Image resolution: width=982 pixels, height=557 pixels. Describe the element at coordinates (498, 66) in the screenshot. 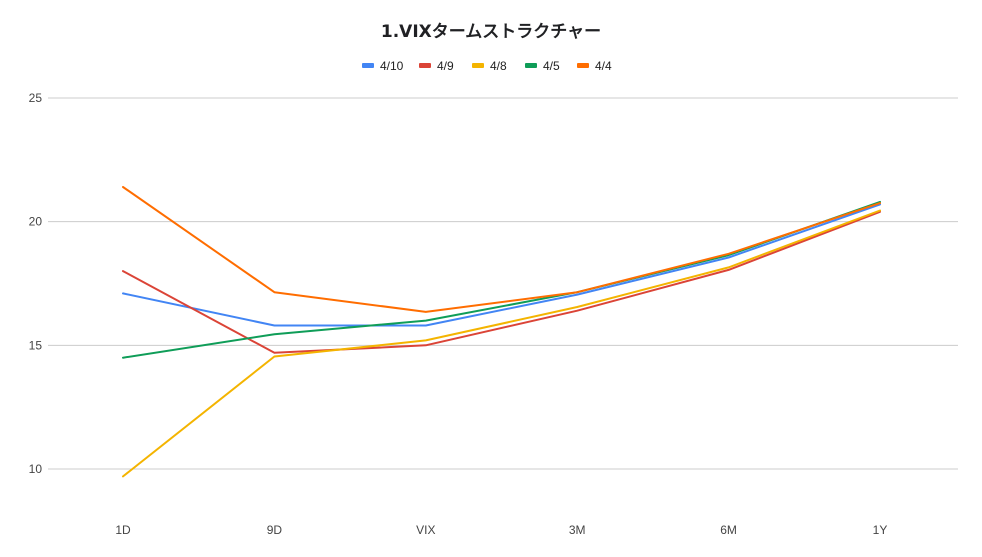

I see `legend-label: 4/8` at that location.